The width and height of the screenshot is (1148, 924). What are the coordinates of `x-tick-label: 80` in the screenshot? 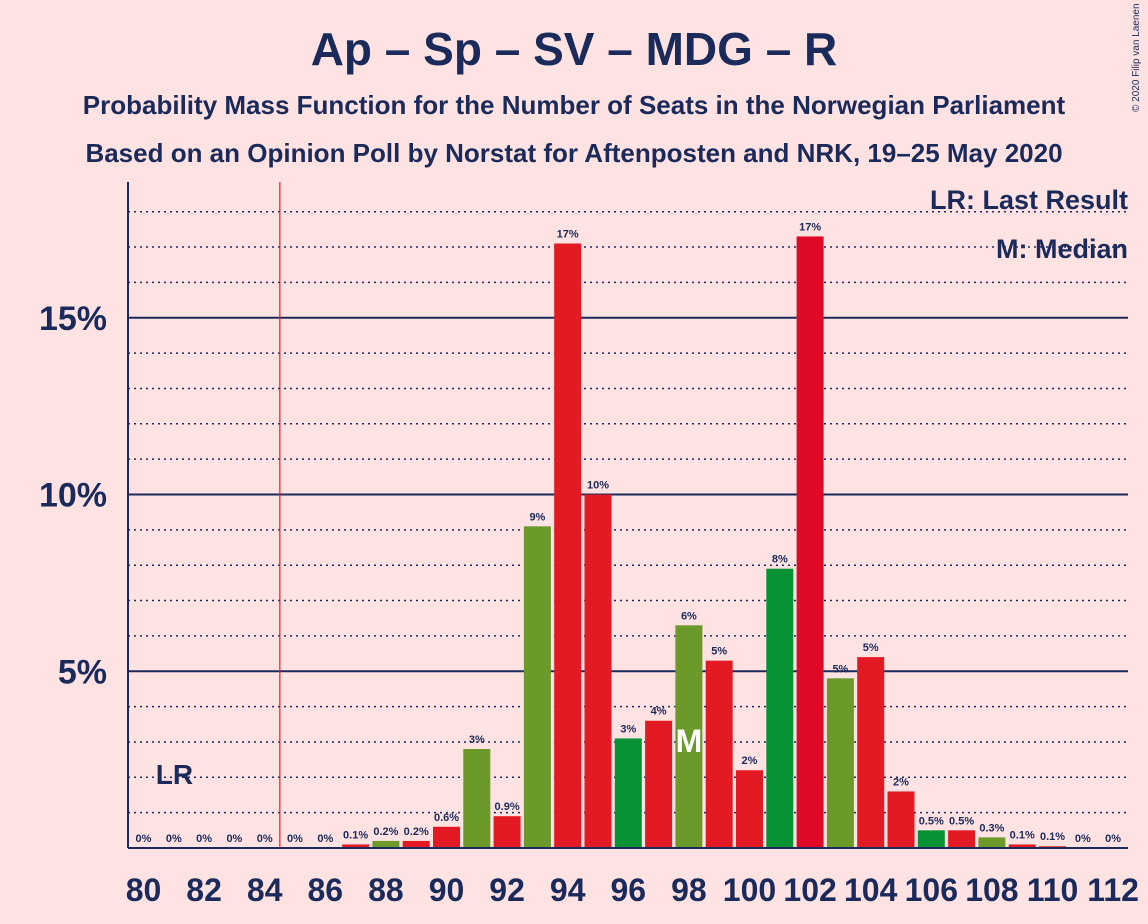 It's located at (144, 890).